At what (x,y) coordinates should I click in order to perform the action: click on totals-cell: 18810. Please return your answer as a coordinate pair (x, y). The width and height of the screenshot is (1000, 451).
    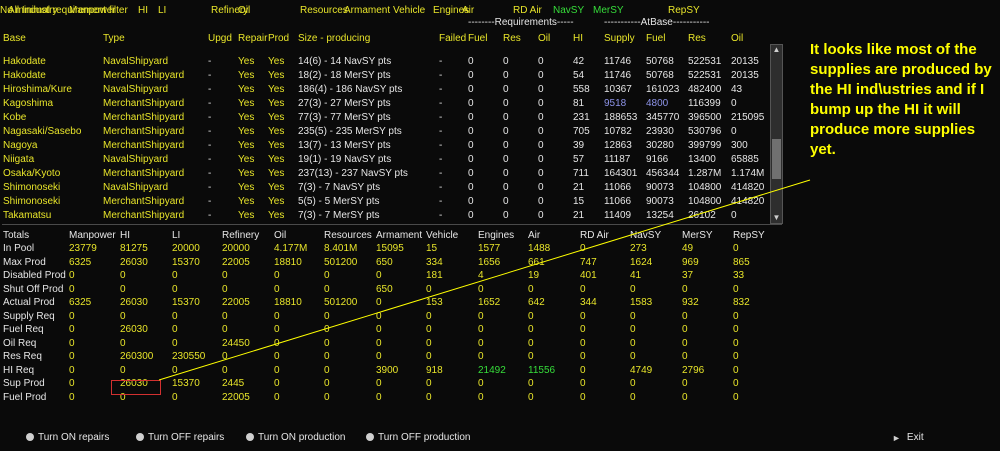
    Looking at the image, I should click on (288, 302).